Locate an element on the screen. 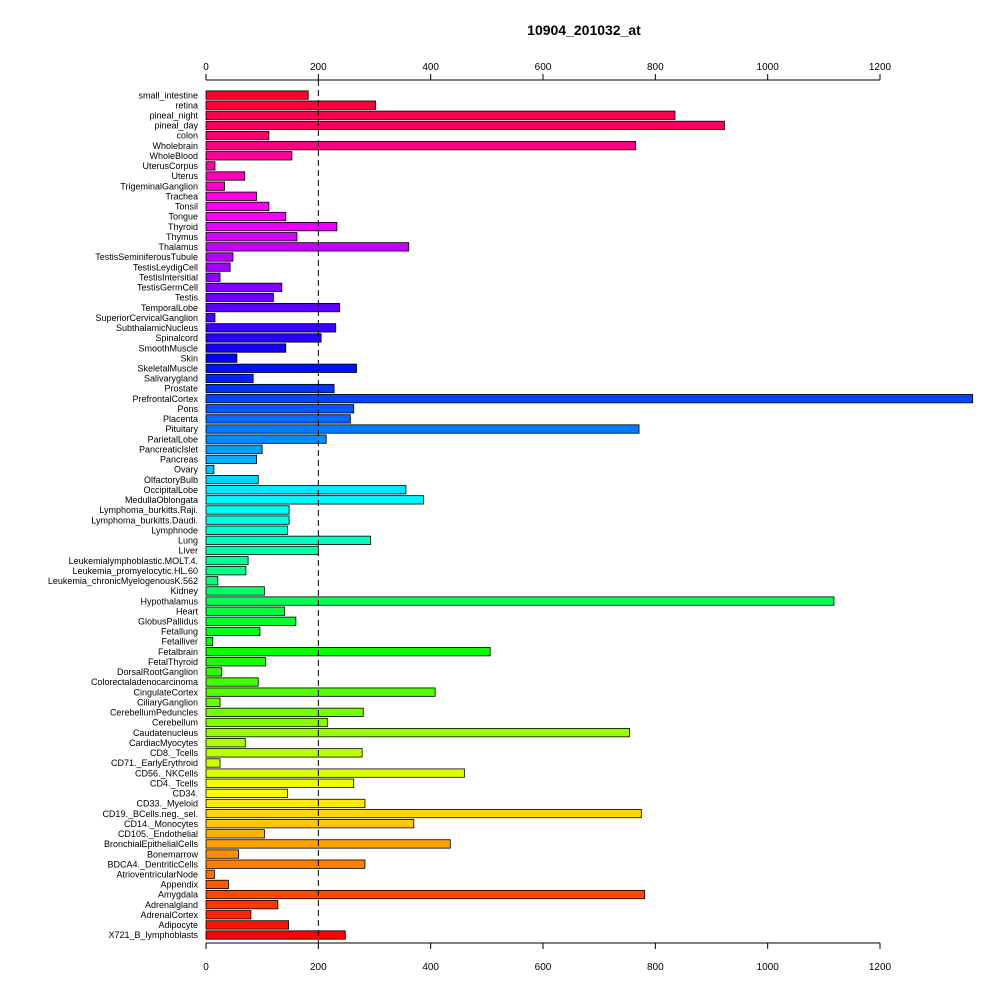 Image resolution: width=1000 pixels, height=1000 pixels. category-label: SuperiorCervicalGanglion is located at coordinates (146, 318).